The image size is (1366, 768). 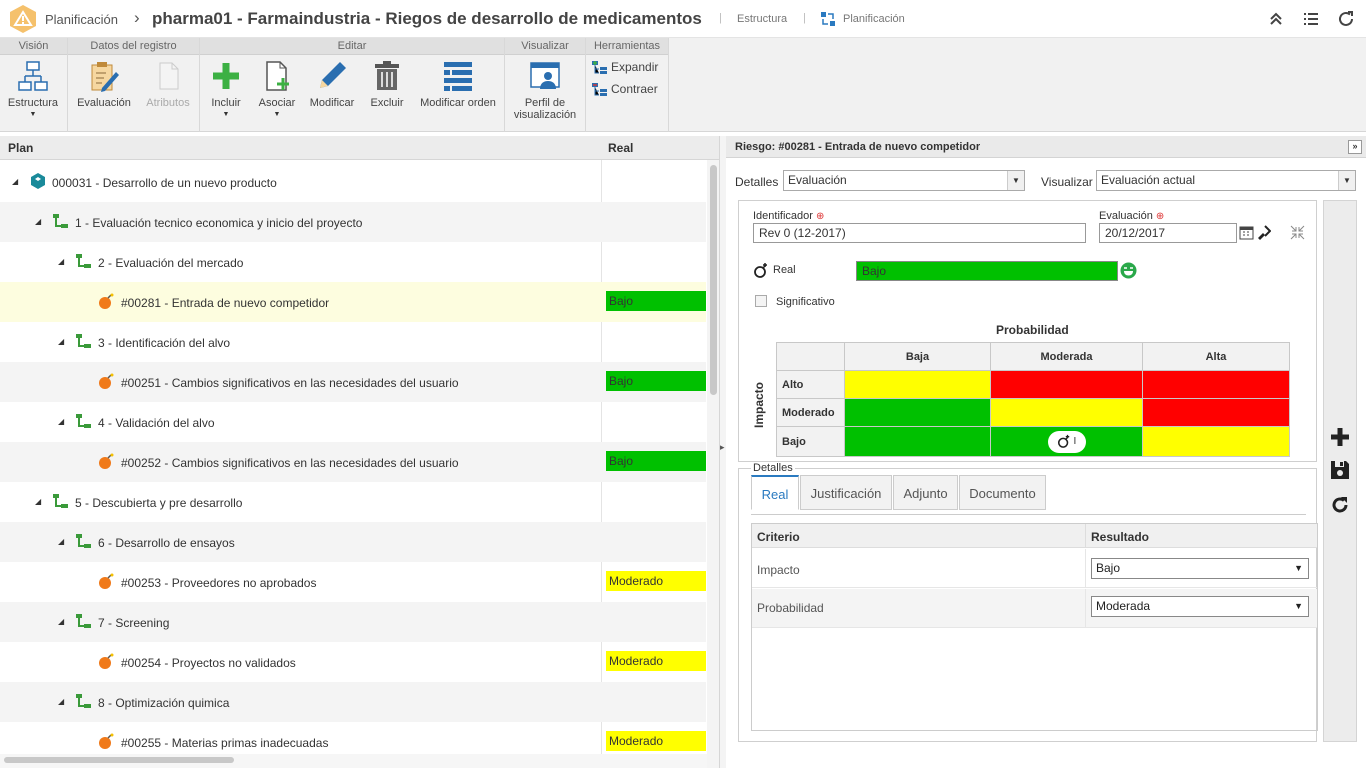 I want to click on matrix-cell-current: I, so click(x=1066, y=441).